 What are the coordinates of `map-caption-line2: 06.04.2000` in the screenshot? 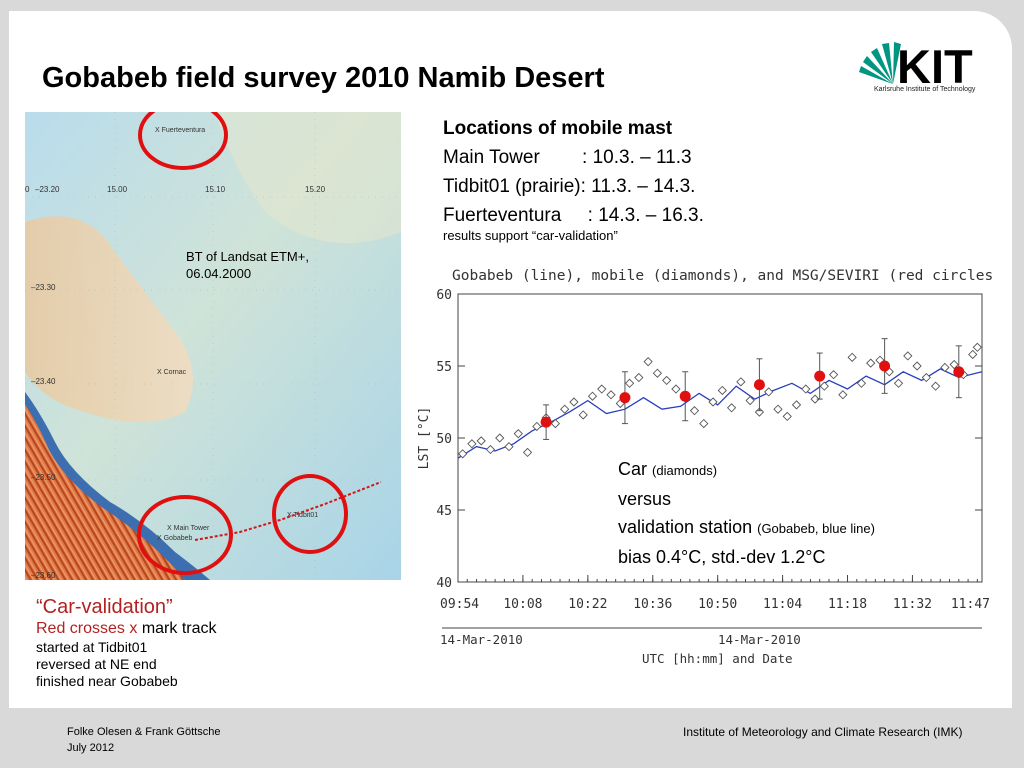 It's located at (219, 273).